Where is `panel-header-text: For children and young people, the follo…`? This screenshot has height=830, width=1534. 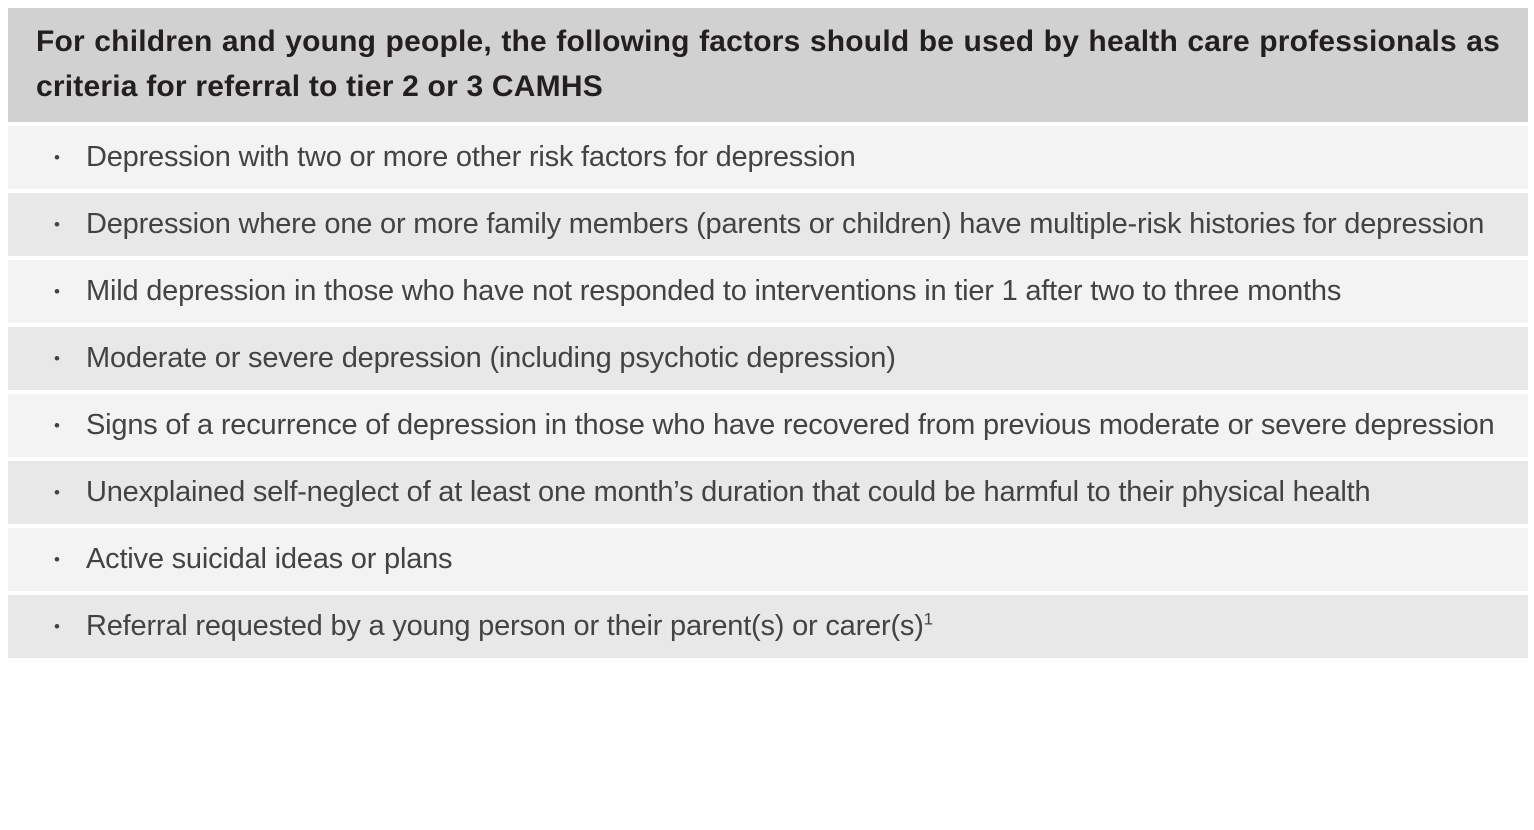
panel-header-text: For children and young people, the follo… is located at coordinates (768, 64).